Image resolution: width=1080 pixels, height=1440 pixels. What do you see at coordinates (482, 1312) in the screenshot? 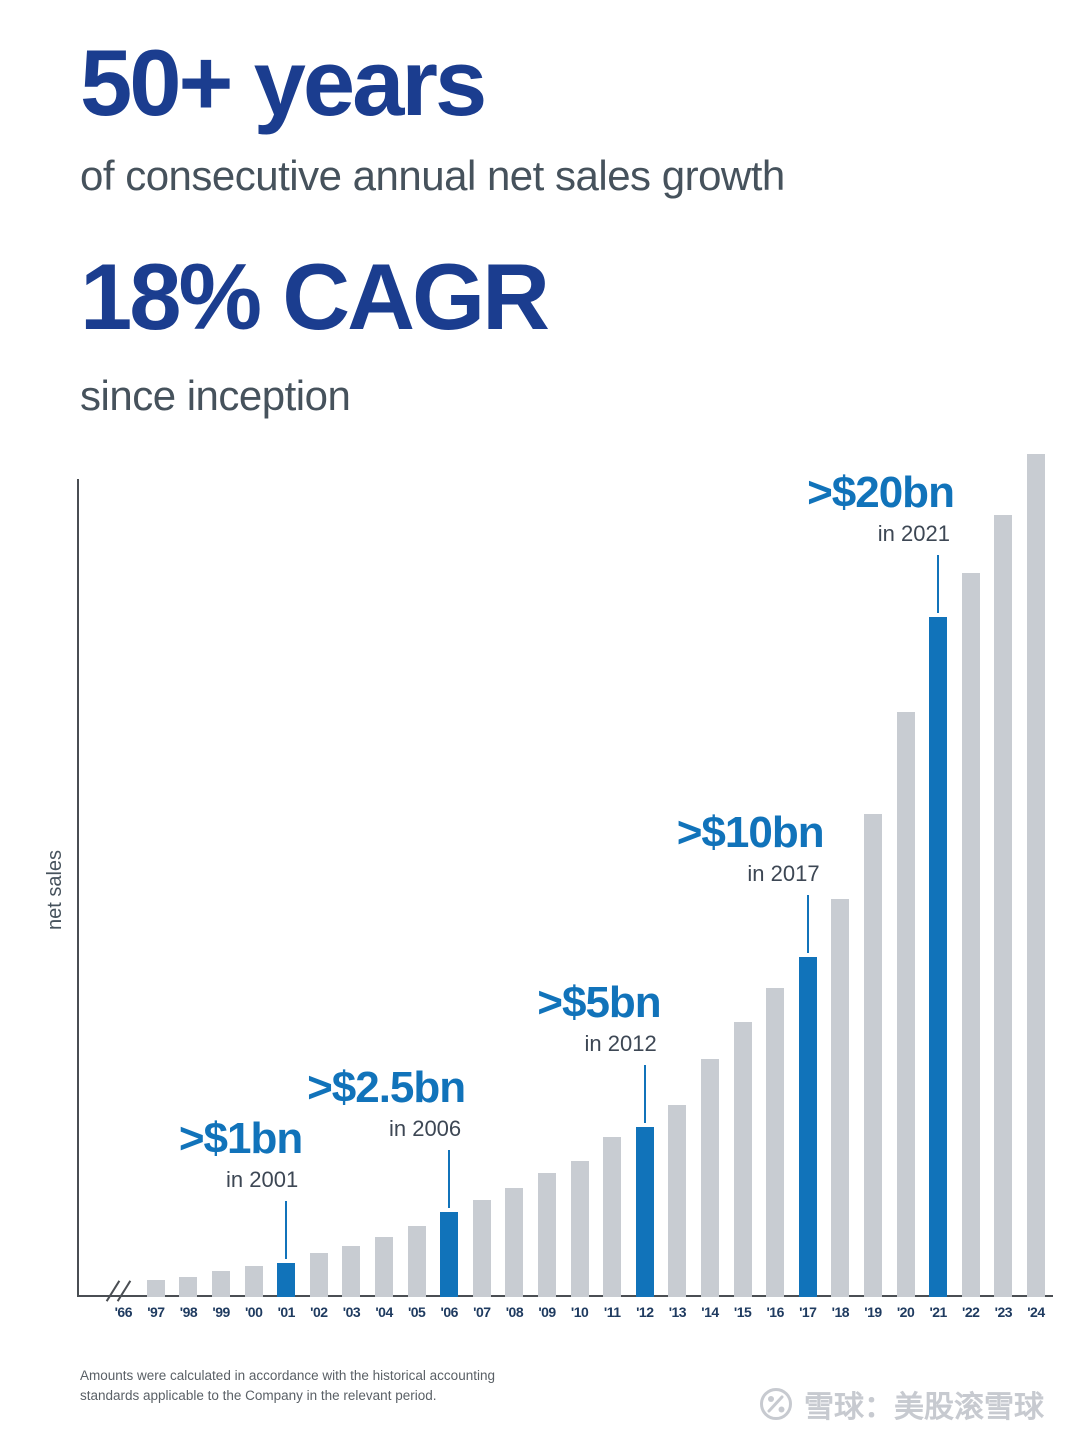
I see `x-tick-07: '07` at bounding box center [482, 1312].